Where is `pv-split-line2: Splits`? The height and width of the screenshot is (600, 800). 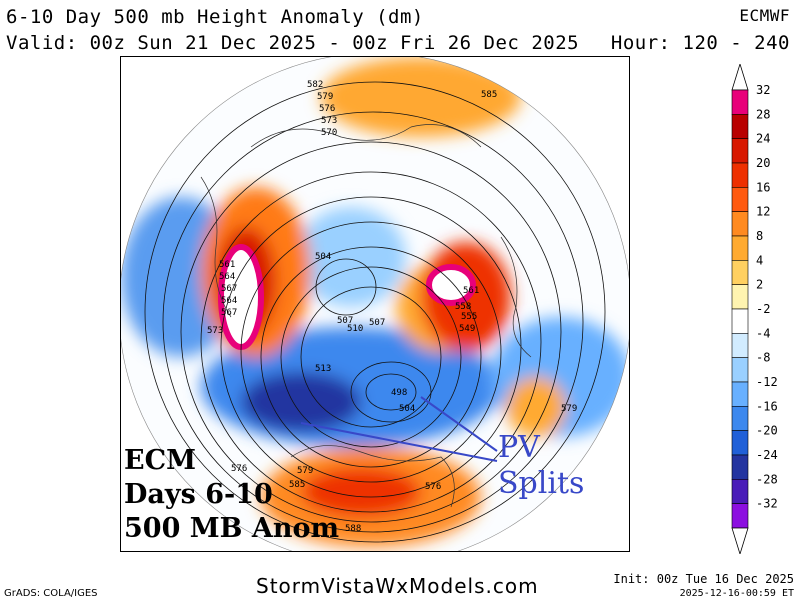
pv-split-line2: Splits is located at coordinates (541, 483).